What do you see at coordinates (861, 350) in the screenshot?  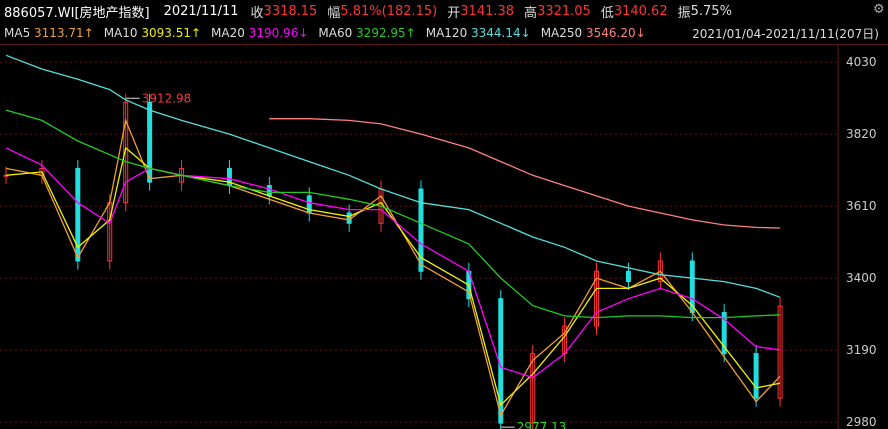 I see `y-tick-label: 3190` at bounding box center [861, 350].